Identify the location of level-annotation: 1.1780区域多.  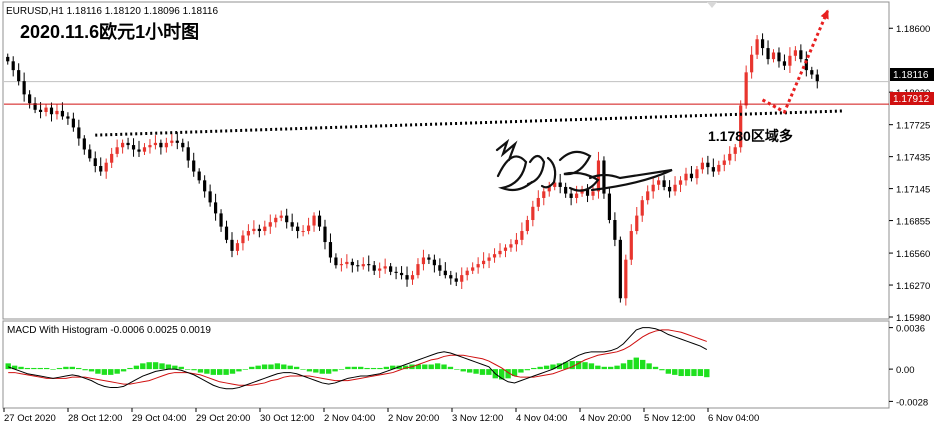
(750, 136).